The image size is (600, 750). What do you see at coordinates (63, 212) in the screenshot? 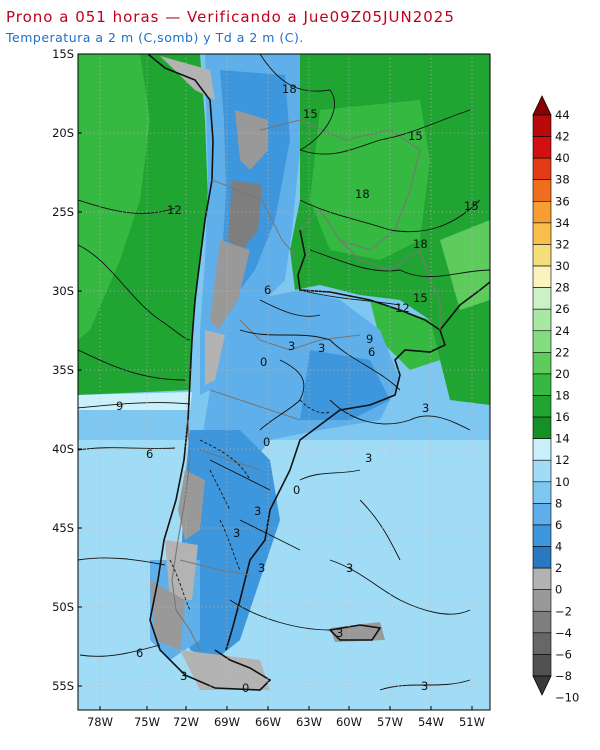
I see `lat-label: 25S` at bounding box center [63, 212].